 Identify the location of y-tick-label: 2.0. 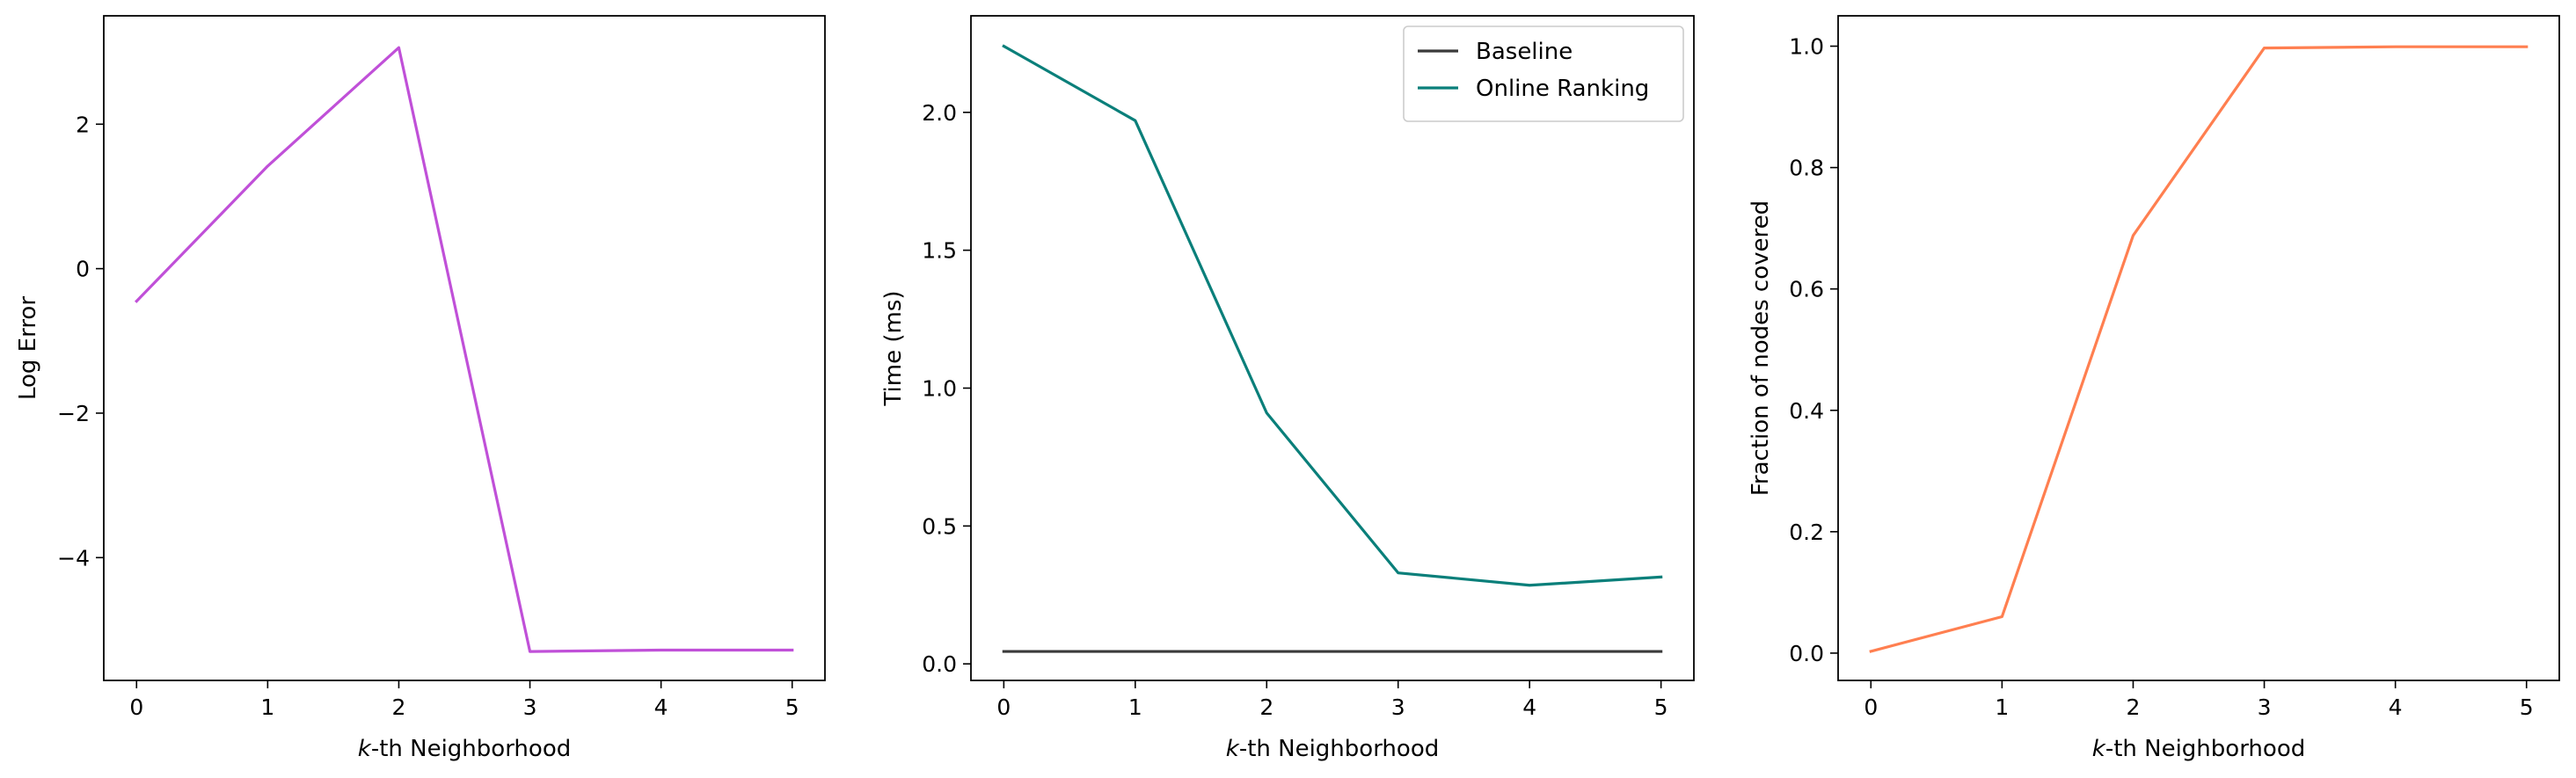
(939, 113).